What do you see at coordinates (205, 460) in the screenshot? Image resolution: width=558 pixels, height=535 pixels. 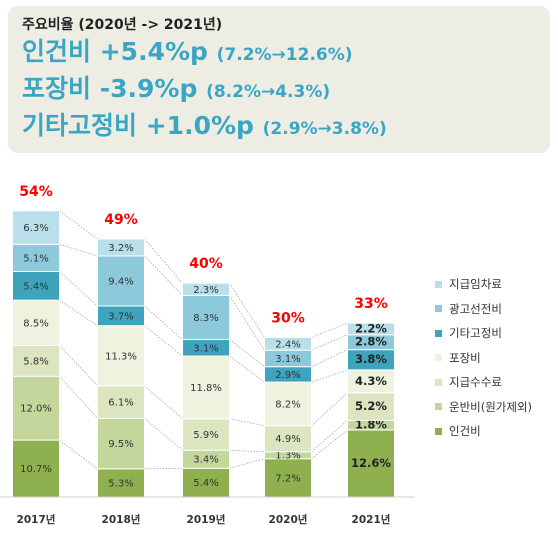 I see `segment-label: 3.4%` at bounding box center [205, 460].